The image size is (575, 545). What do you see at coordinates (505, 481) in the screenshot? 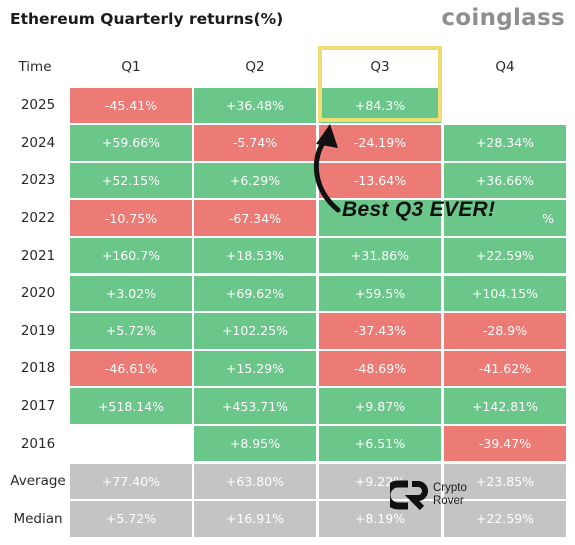
I see `cell-average-q4: +23.85%` at bounding box center [505, 481].